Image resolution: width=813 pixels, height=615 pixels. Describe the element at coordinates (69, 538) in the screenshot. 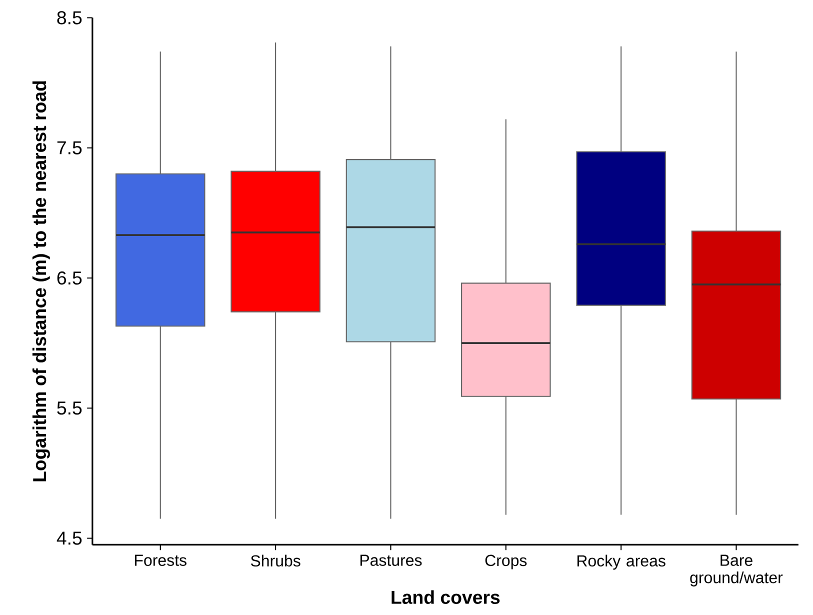

I see `y-tick-label: 4.5` at that location.